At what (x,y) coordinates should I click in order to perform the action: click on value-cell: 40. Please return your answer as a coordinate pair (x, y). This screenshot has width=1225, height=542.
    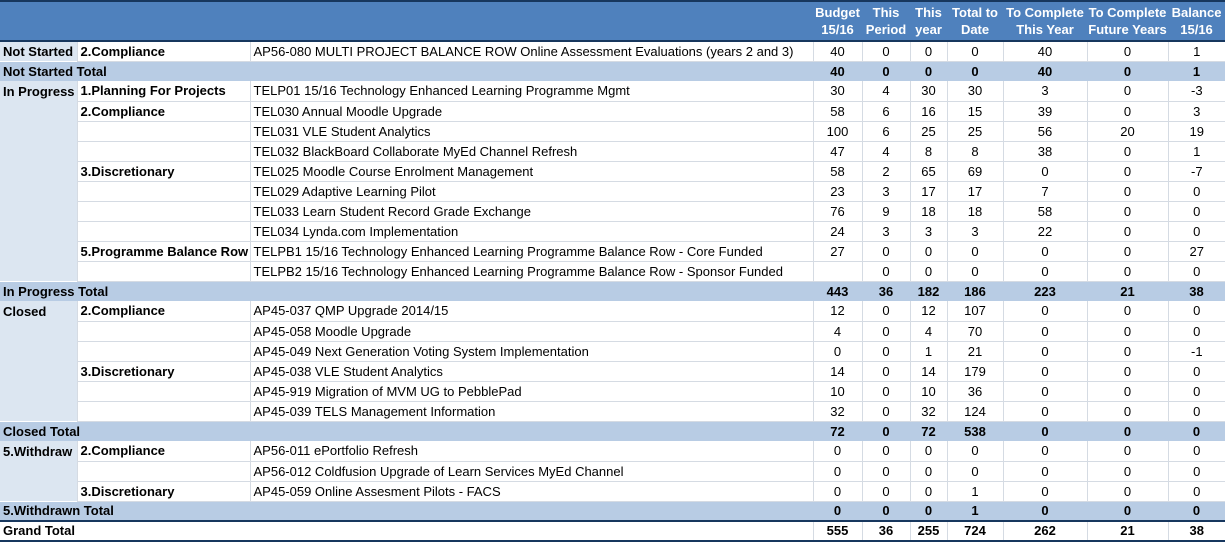
    Looking at the image, I should click on (838, 71).